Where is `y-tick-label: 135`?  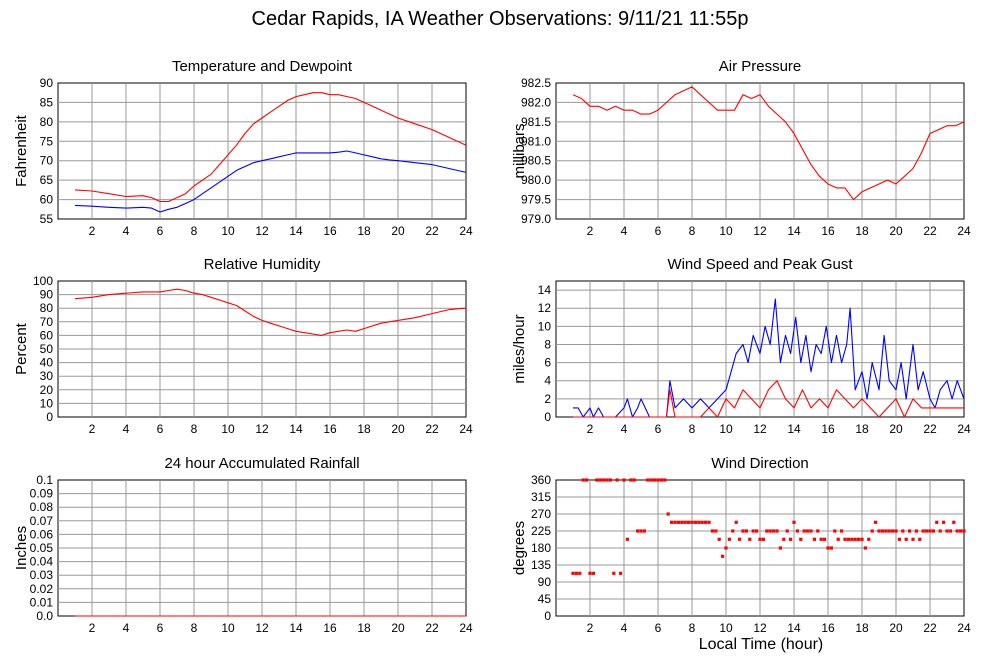
y-tick-label: 135 is located at coordinates (541, 565).